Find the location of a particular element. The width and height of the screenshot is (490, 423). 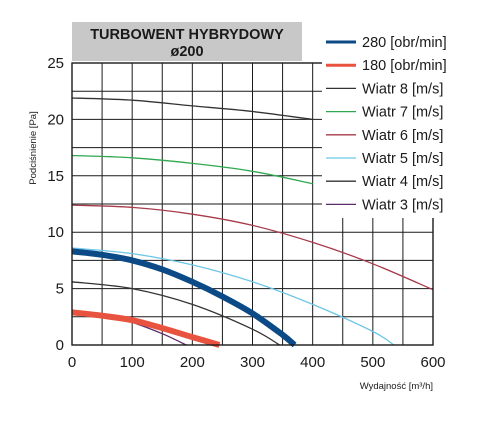

legend-label: Wiatr 3 [m/s] is located at coordinates (402, 205).